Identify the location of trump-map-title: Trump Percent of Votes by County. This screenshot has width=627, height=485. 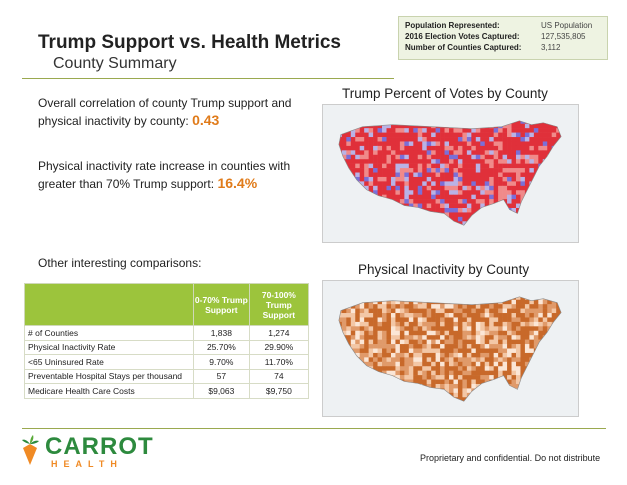
(445, 93).